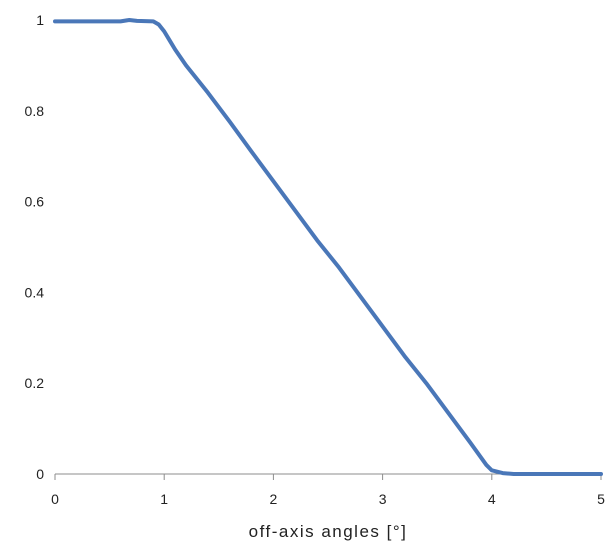 This screenshot has height=546, width=609. Describe the element at coordinates (35, 383) in the screenshot. I see `y-tick-label: 0.2` at that location.